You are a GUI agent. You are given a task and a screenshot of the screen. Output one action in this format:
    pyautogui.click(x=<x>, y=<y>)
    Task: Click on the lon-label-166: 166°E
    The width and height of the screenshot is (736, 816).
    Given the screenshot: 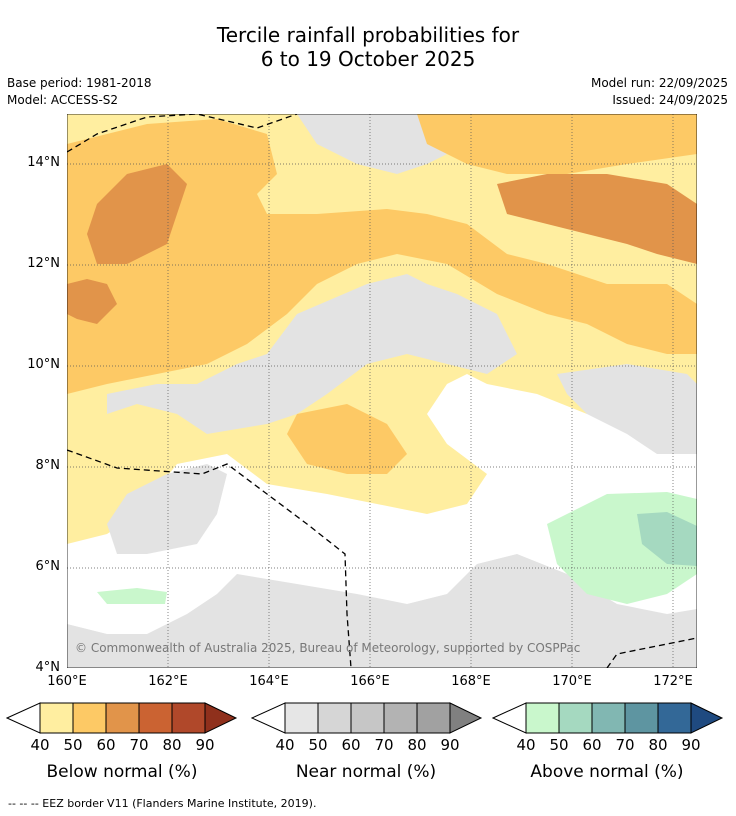 What is the action you would take?
    pyautogui.click(x=370, y=681)
    